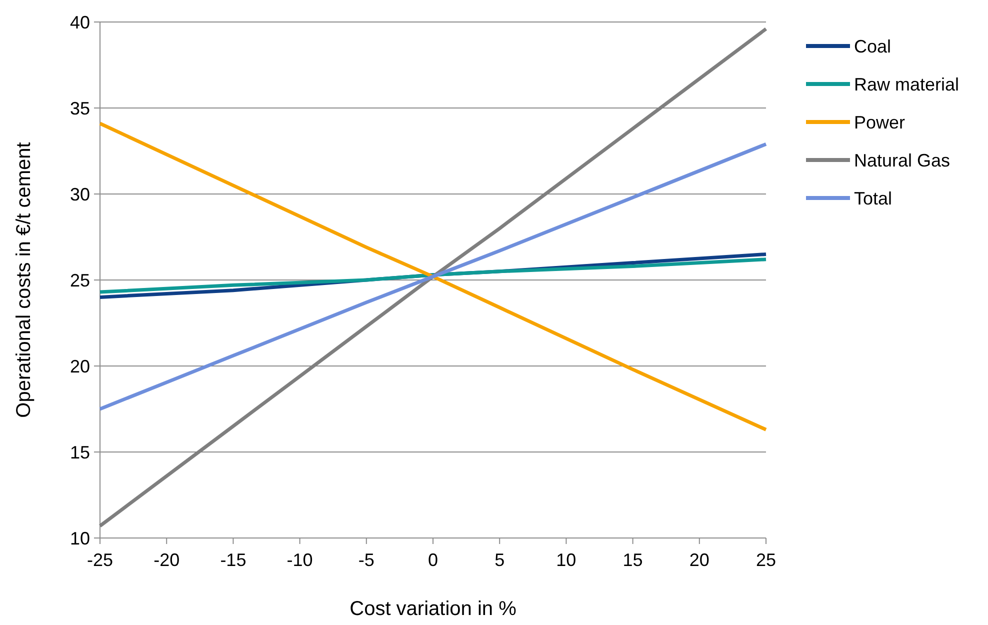 This screenshot has height=625, width=988. What do you see at coordinates (632, 560) in the screenshot?
I see `x-tick-label: 15` at bounding box center [632, 560].